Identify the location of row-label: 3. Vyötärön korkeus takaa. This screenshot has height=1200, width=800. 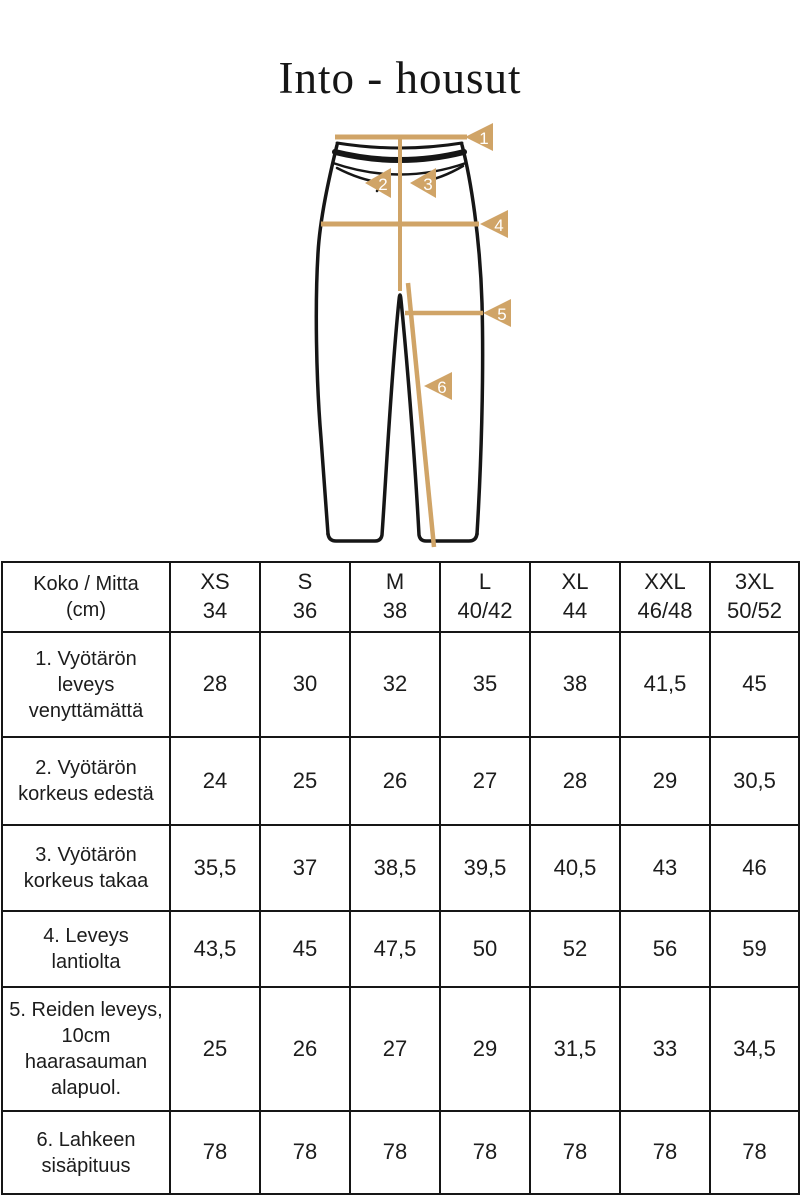
(86, 868).